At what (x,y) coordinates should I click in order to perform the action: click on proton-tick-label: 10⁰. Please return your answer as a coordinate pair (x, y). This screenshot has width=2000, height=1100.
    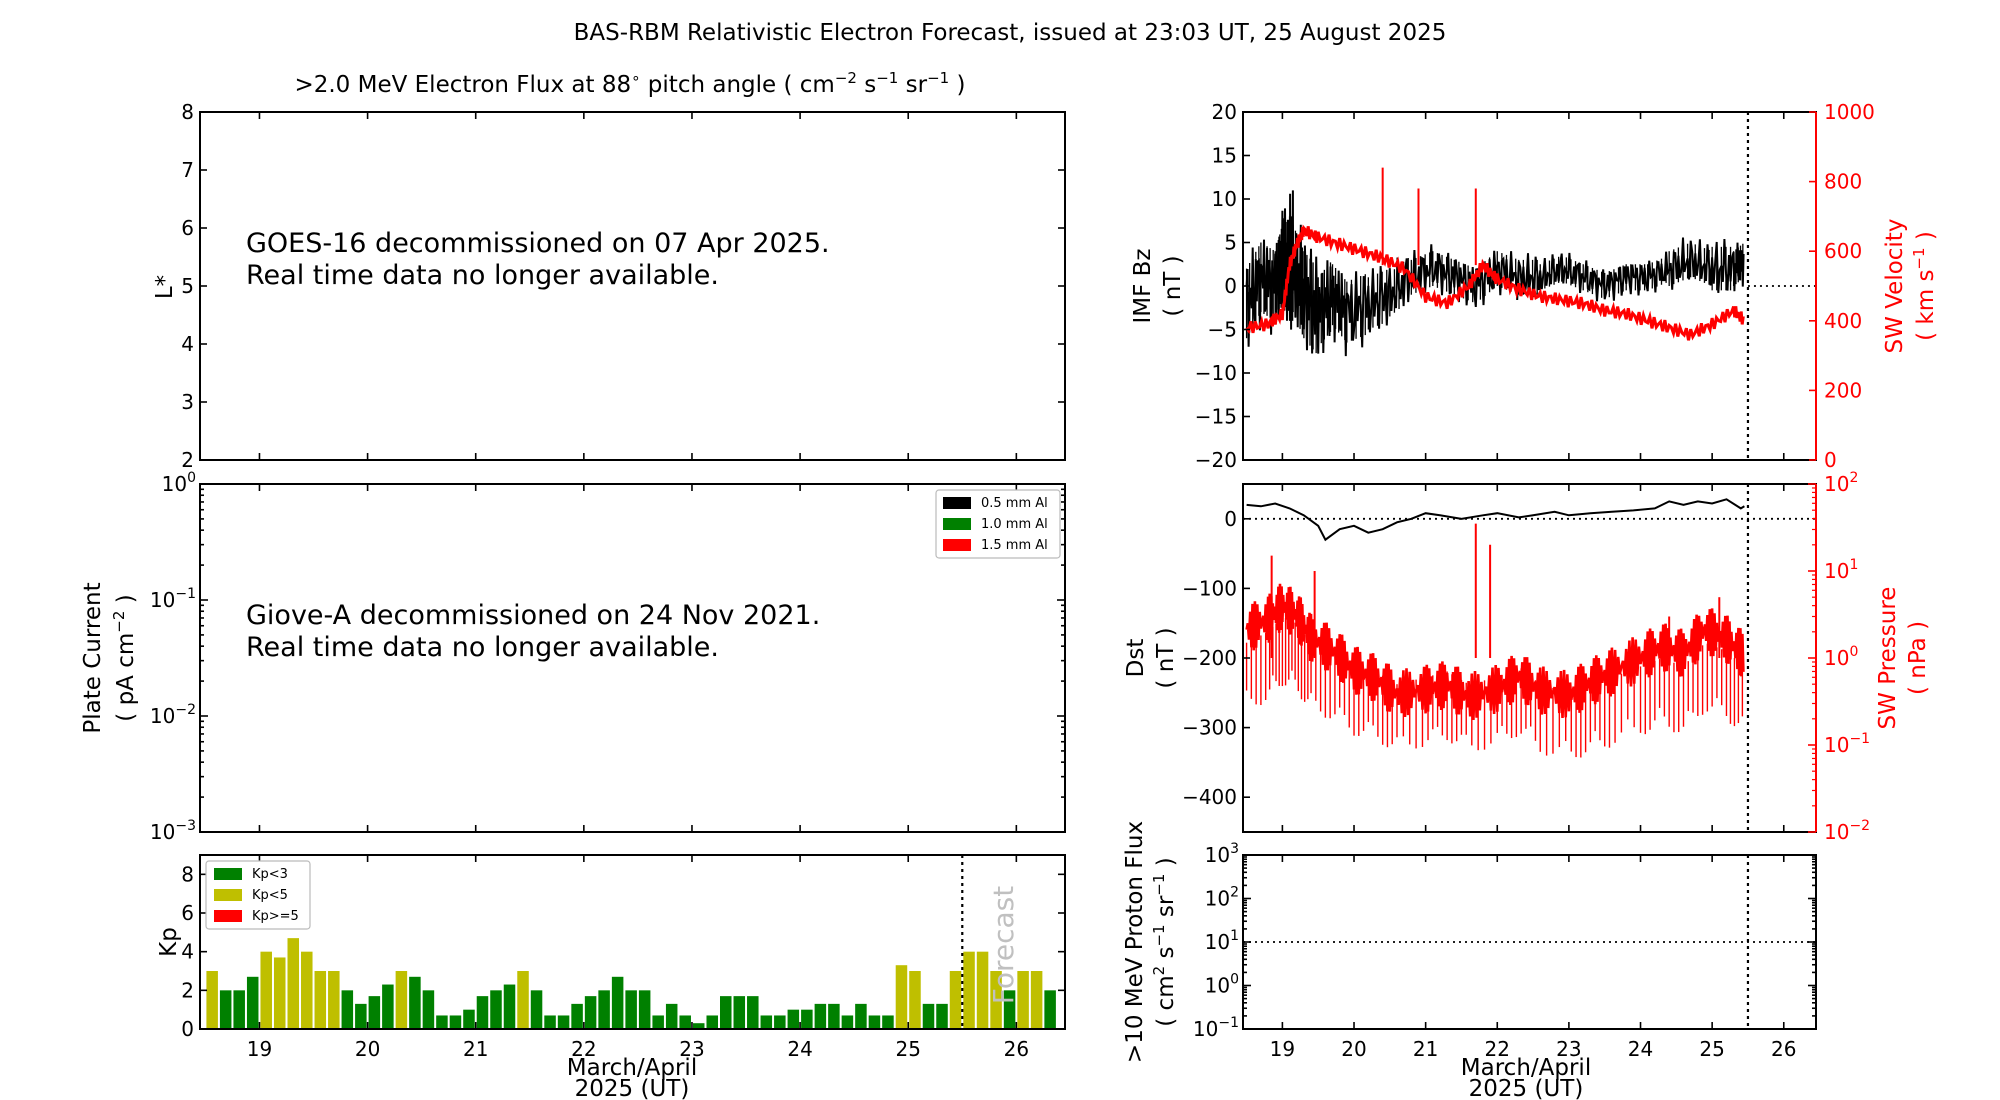
    Looking at the image, I should click on (1222, 985).